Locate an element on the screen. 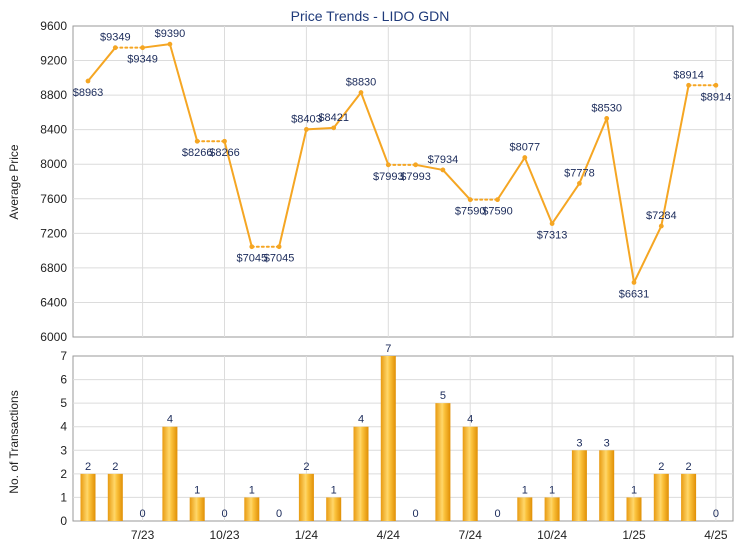  price-data-label: $8914 is located at coordinates (688, 75).